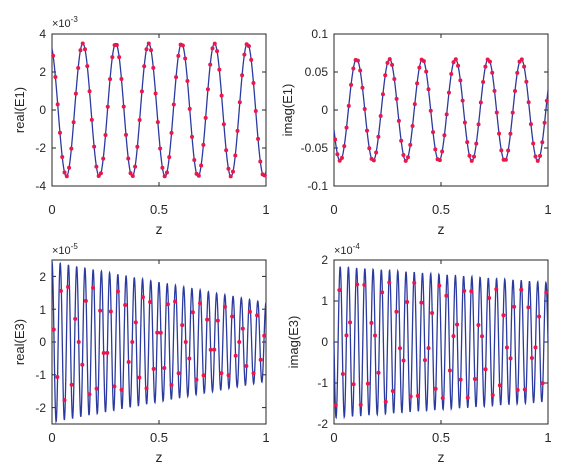  I want to click on y-axis-label: real(E3), so click(19, 342).